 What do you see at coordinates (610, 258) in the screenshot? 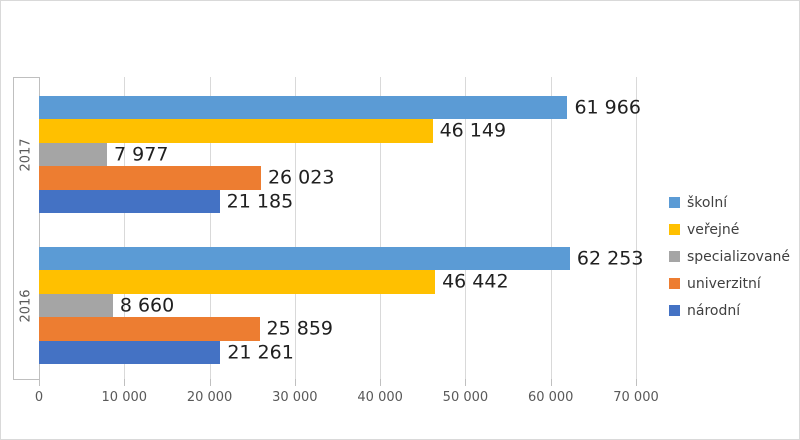
I see `bar-data-label: 62 253` at bounding box center [610, 258].